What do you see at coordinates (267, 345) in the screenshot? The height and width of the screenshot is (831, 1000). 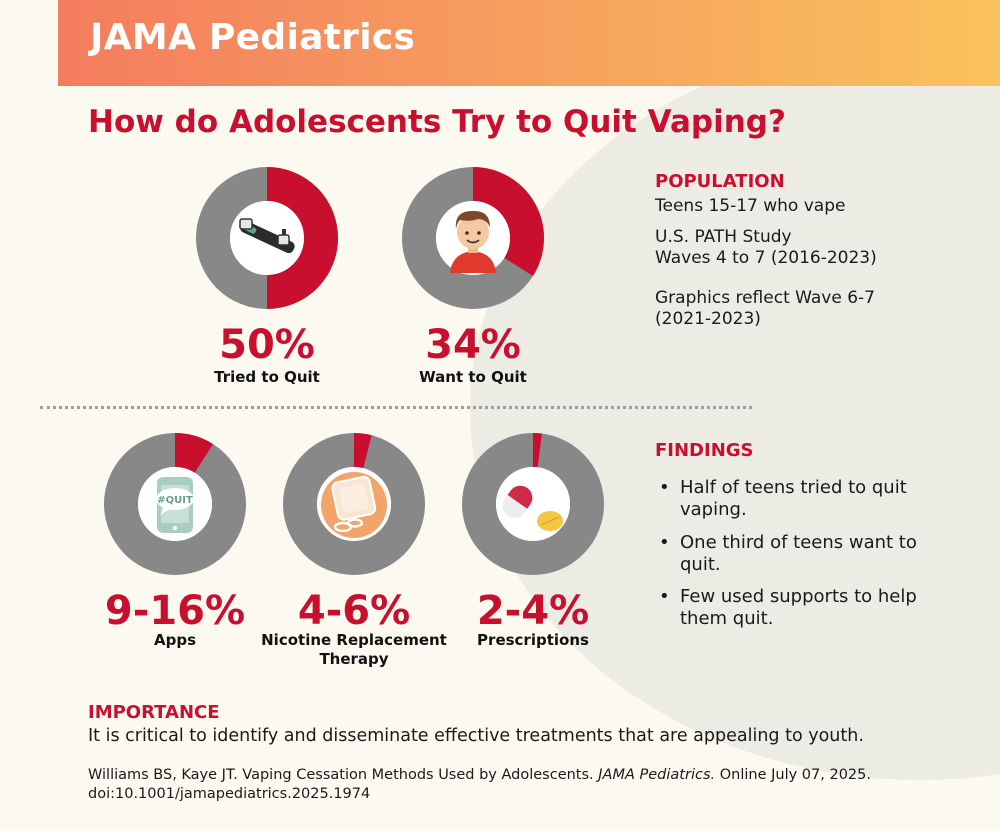 I see `stat-tried-to-quit: 50%` at bounding box center [267, 345].